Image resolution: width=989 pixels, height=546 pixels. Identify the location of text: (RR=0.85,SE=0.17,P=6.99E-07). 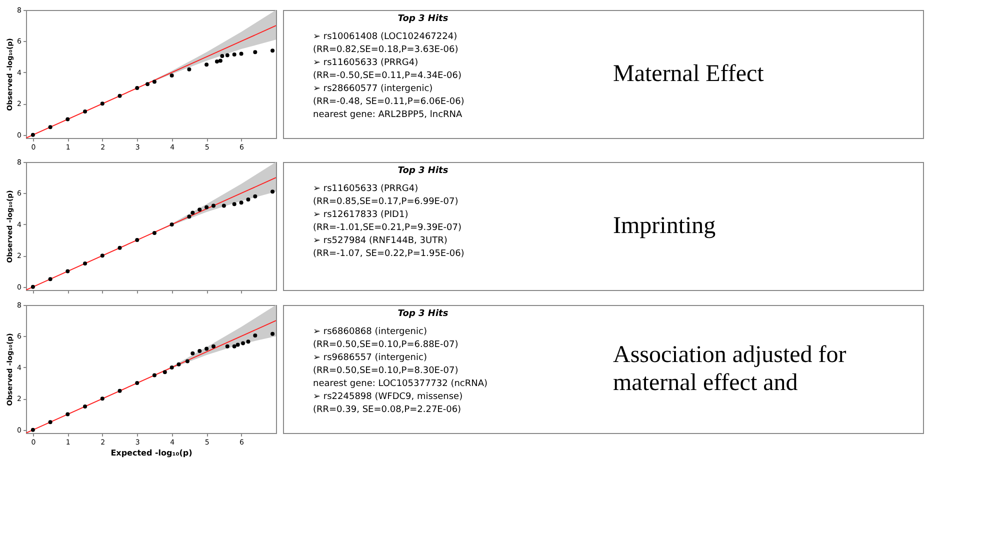
(385, 202).